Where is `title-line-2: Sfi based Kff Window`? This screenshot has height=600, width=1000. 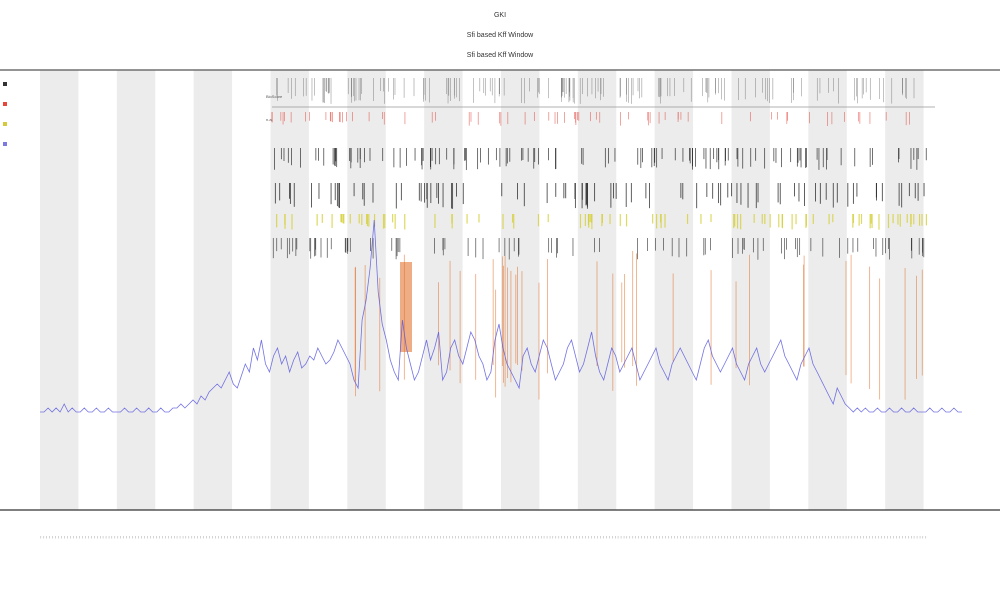 title-line-2: Sfi based Kff Window is located at coordinates (500, 35).